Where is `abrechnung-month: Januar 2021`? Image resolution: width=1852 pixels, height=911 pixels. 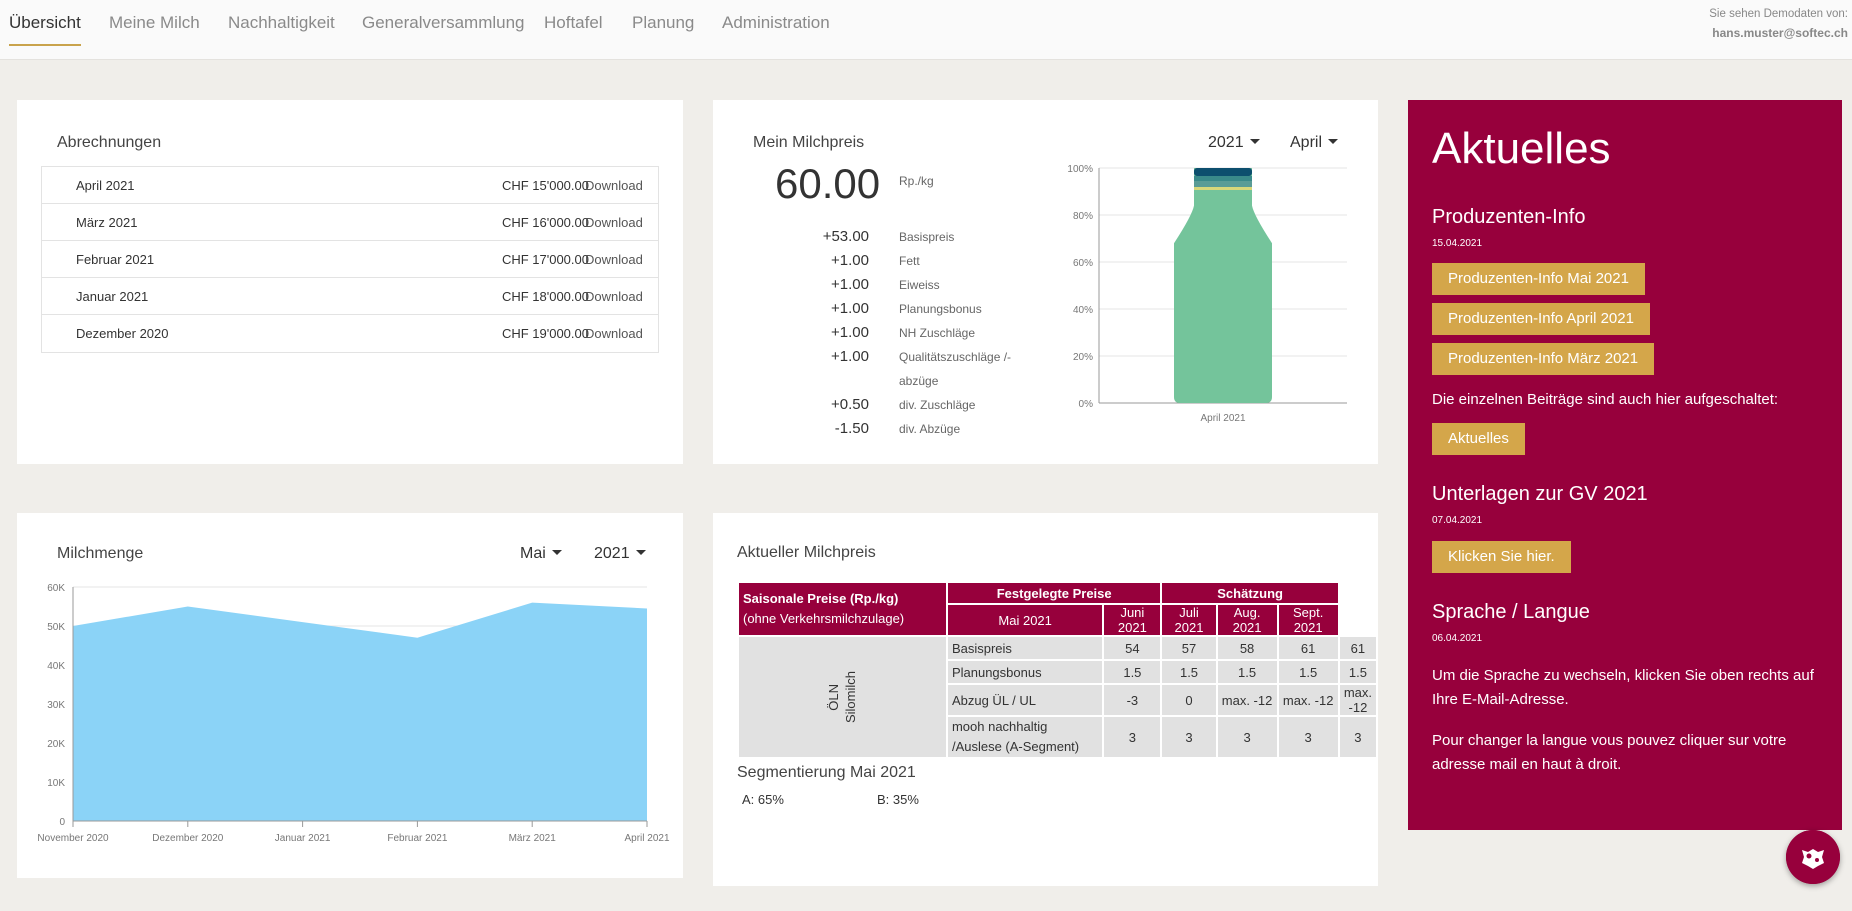
abrechnung-month: Januar 2021 is located at coordinates (112, 296).